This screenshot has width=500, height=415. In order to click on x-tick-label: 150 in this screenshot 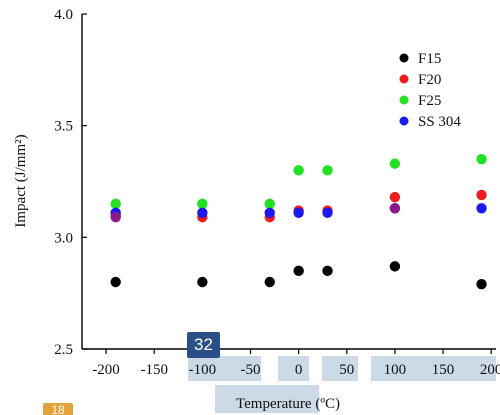, I will do `click(443, 370)`.